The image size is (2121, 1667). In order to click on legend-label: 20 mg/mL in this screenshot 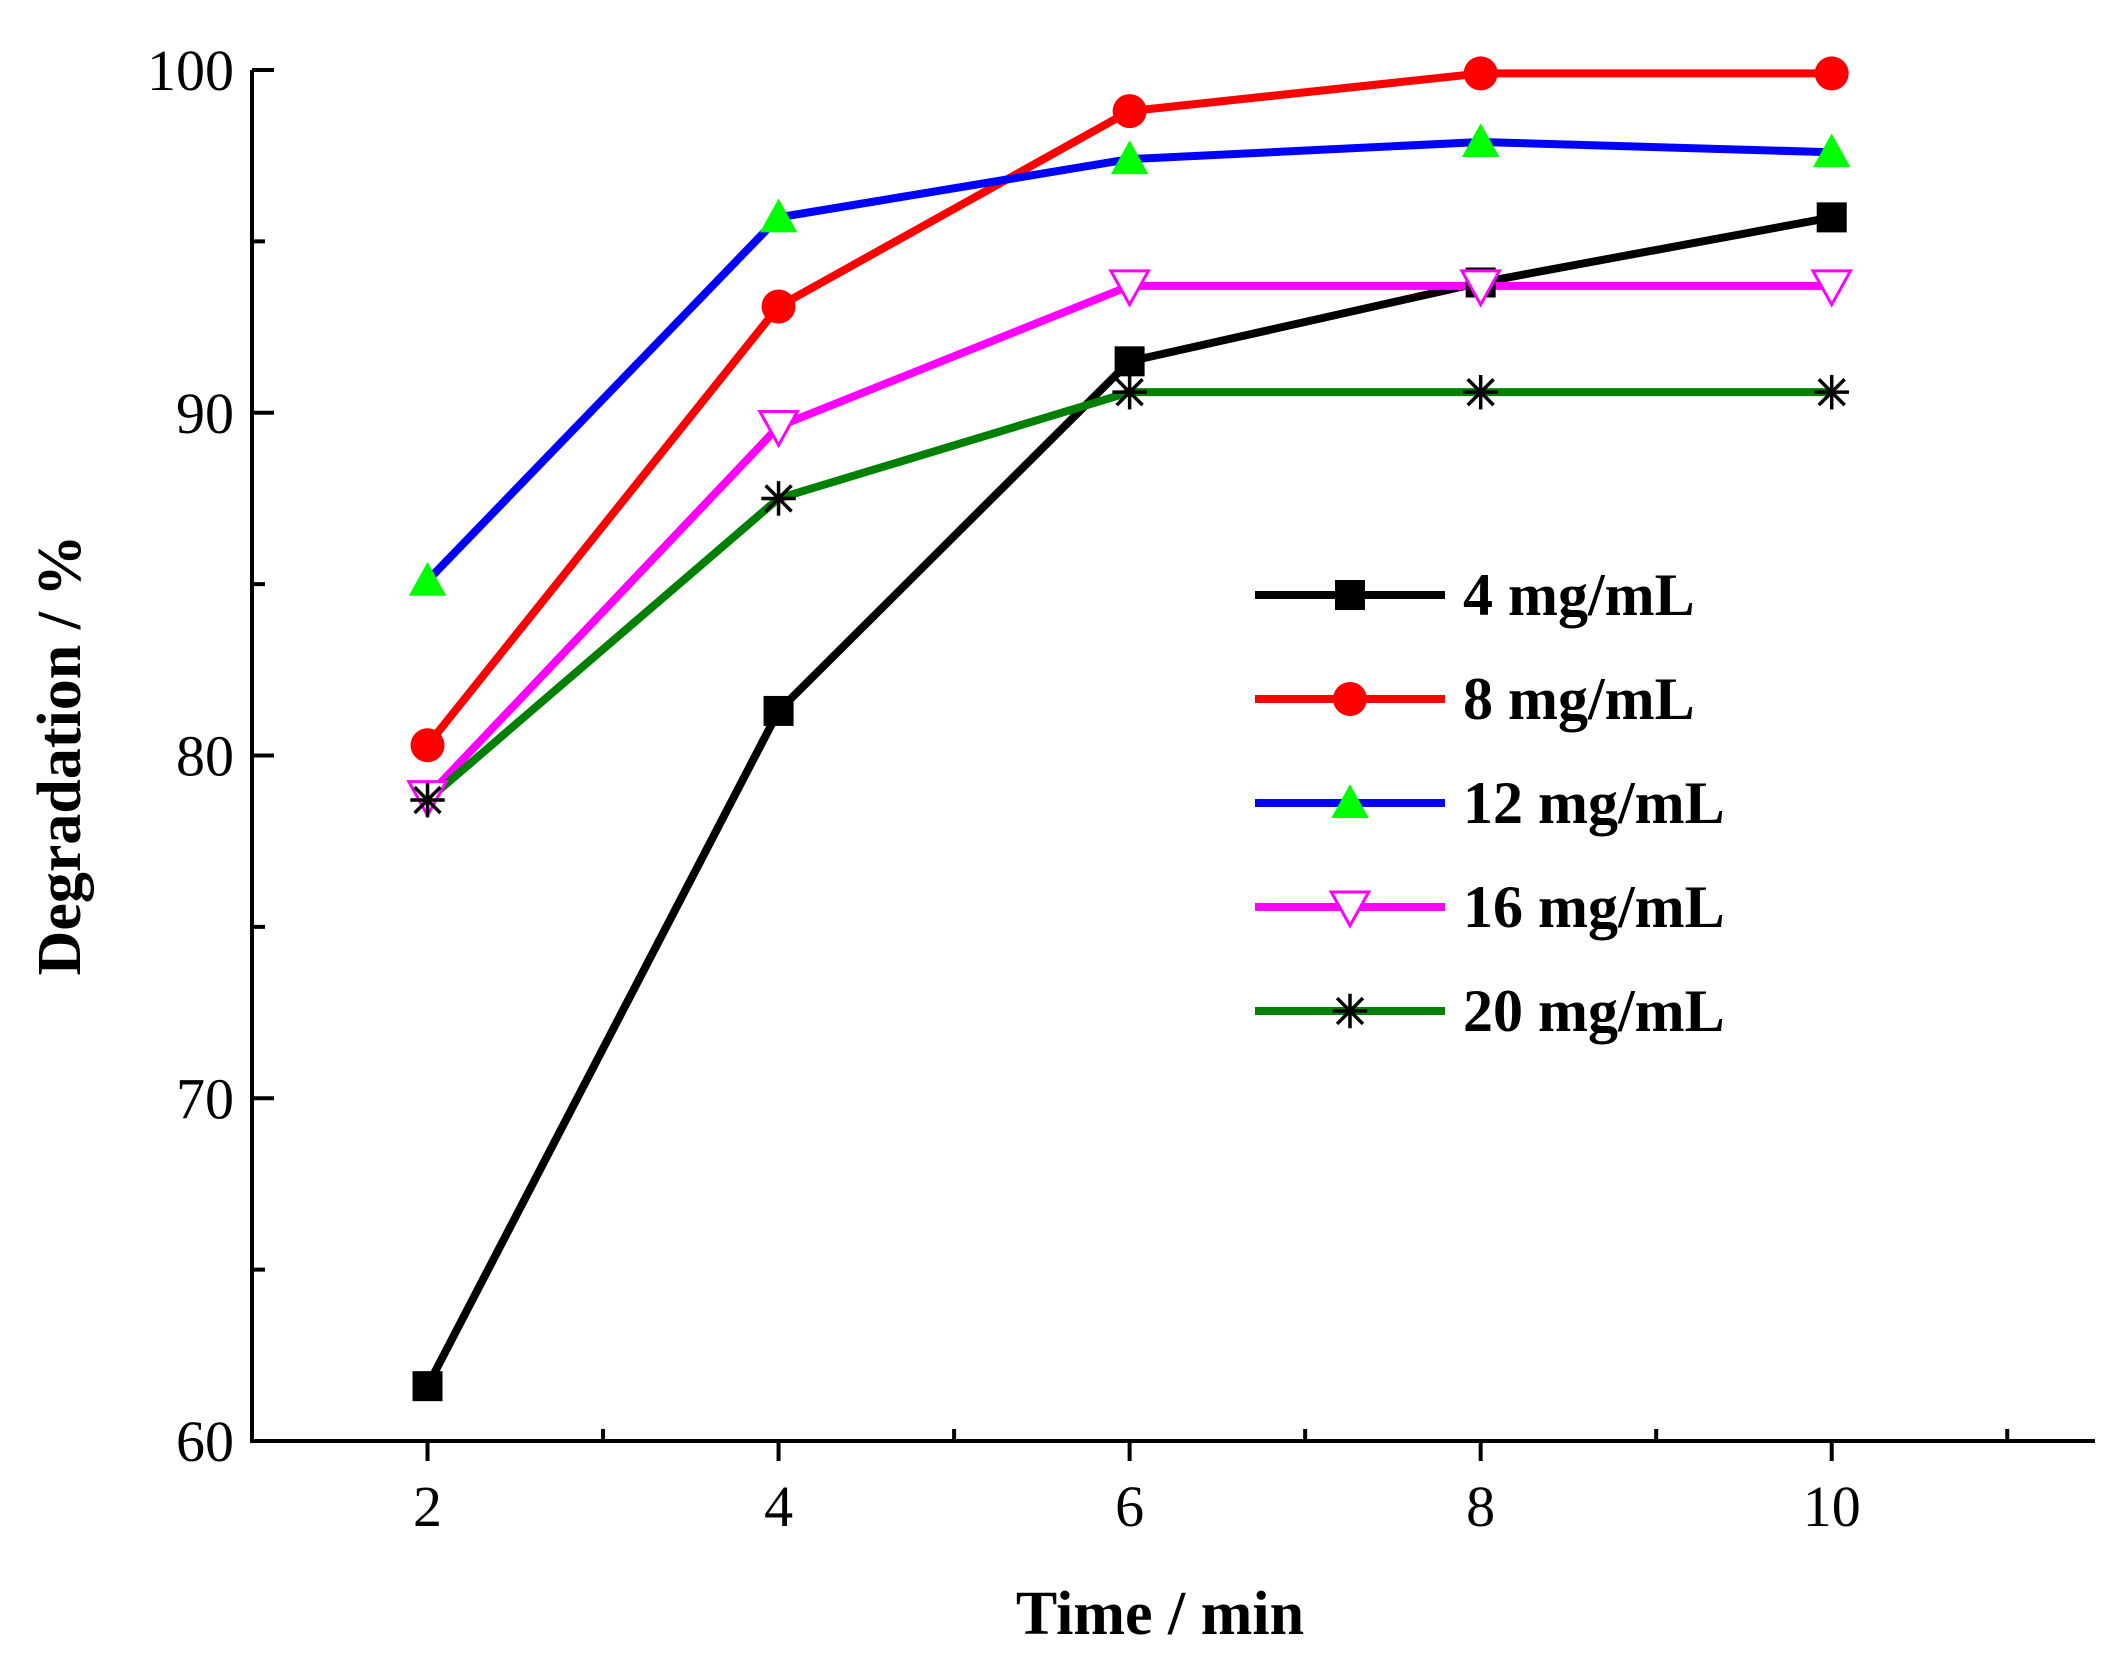, I will do `click(1594, 1011)`.